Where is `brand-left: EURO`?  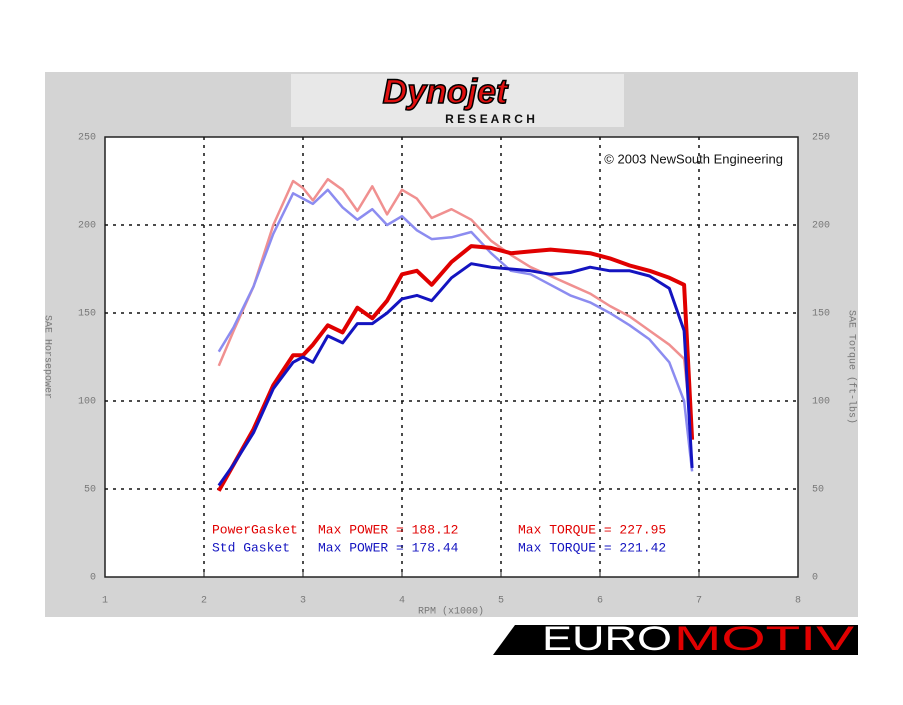
brand-left: EURO is located at coordinates (607, 639).